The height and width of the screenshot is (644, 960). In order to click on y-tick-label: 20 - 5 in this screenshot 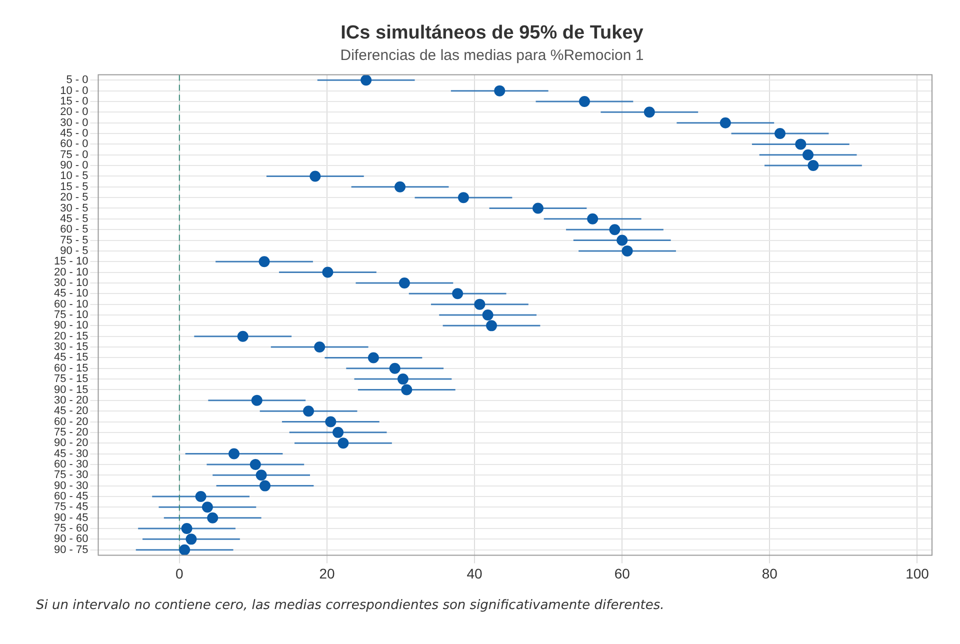, I will do `click(74, 198)`.